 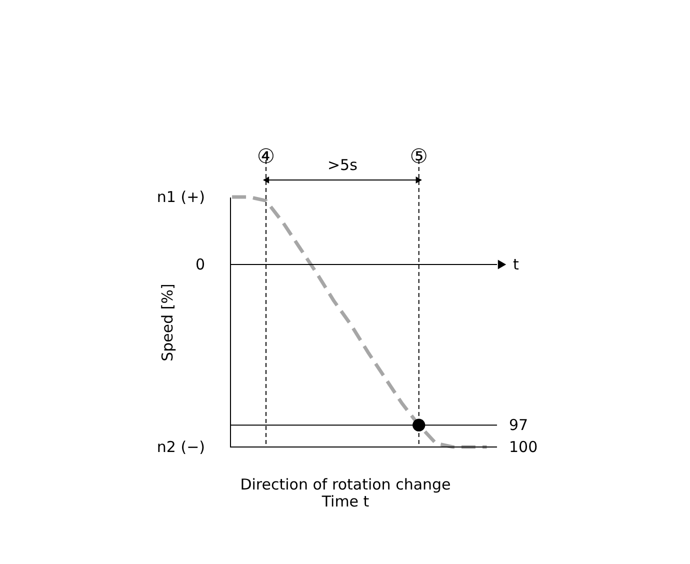 I want to click on y-axis-title: Speed [%], so click(x=167, y=323).